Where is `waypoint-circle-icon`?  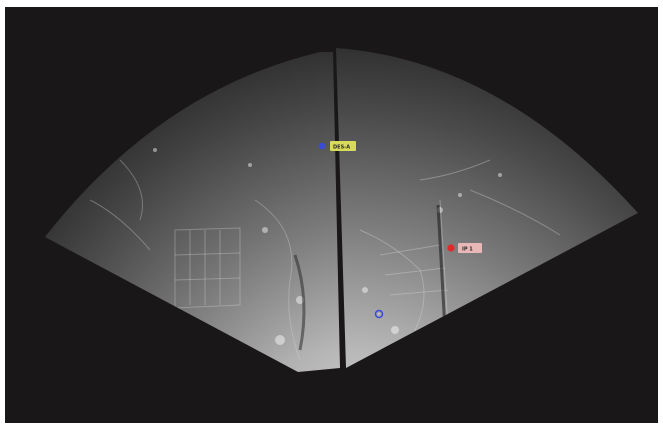 waypoint-circle-icon is located at coordinates (322, 146).